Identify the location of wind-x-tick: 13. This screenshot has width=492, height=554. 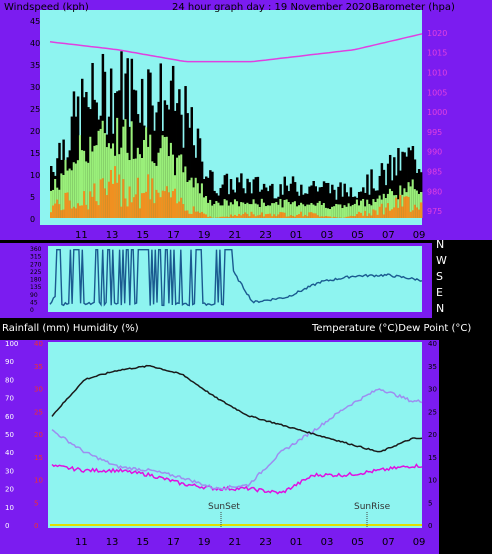
(112, 235).